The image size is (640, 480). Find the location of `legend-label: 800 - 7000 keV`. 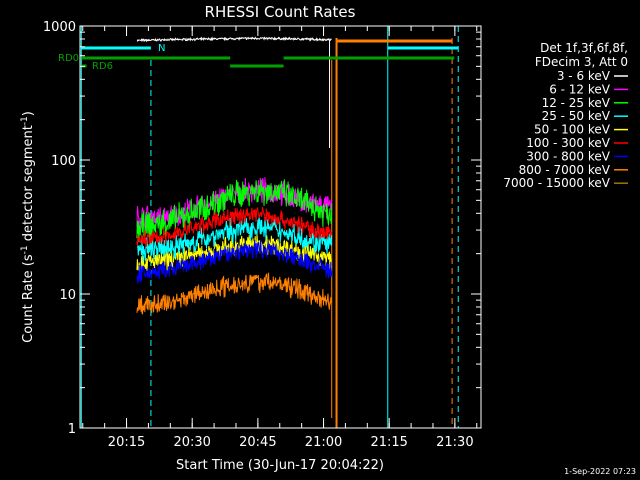

legend-label: 800 - 7000 keV is located at coordinates (565, 170).